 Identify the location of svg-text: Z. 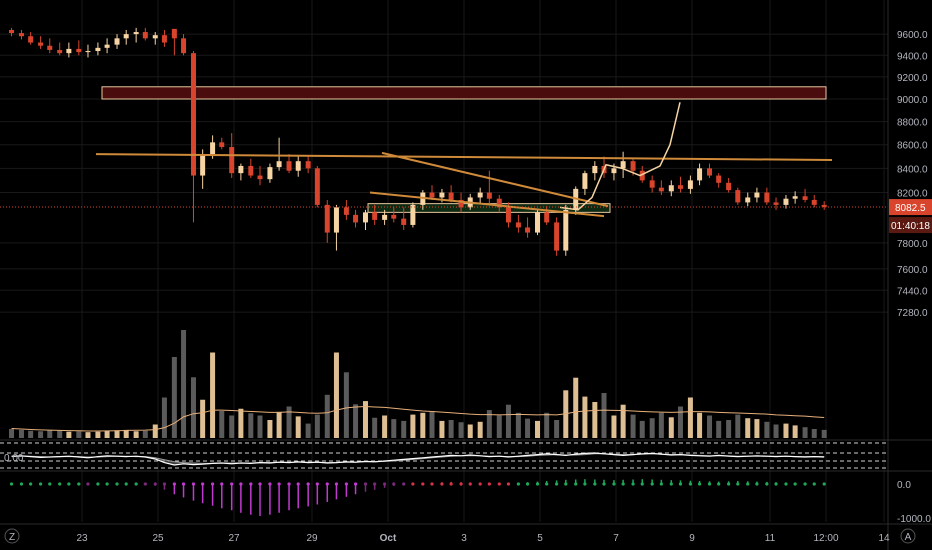
(12, 537).